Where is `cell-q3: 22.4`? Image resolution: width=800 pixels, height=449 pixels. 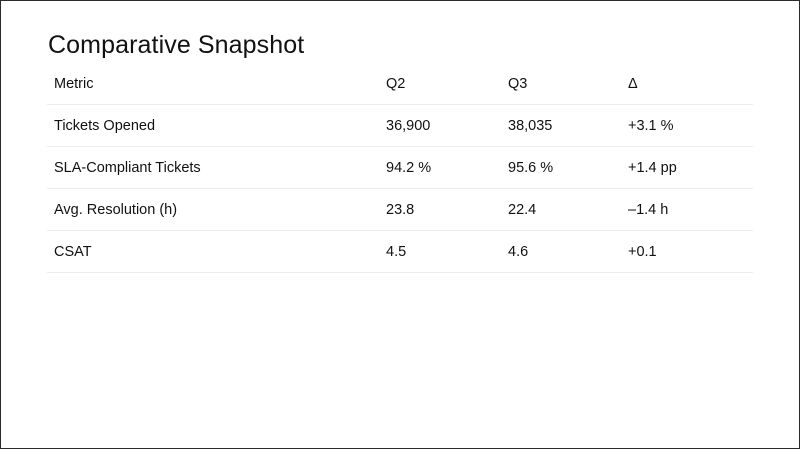
cell-q3: 22.4 is located at coordinates (561, 209).